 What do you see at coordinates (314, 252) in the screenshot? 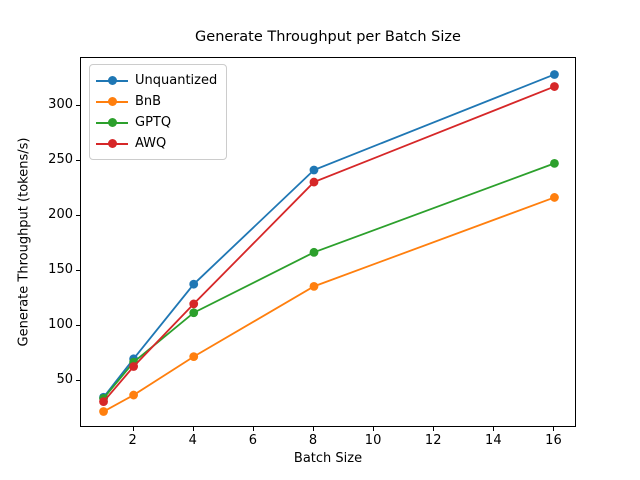
I see `data-point-gptq-x8` at bounding box center [314, 252].